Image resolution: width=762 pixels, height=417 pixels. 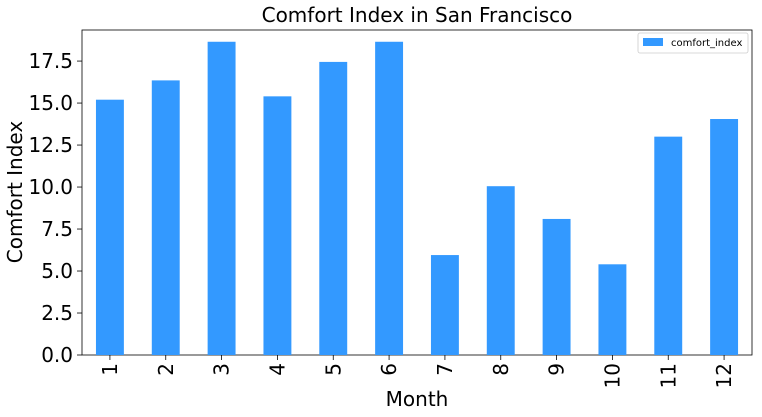 What do you see at coordinates (50, 187) in the screenshot?
I see `y-tick-label: 10.0` at bounding box center [50, 187].